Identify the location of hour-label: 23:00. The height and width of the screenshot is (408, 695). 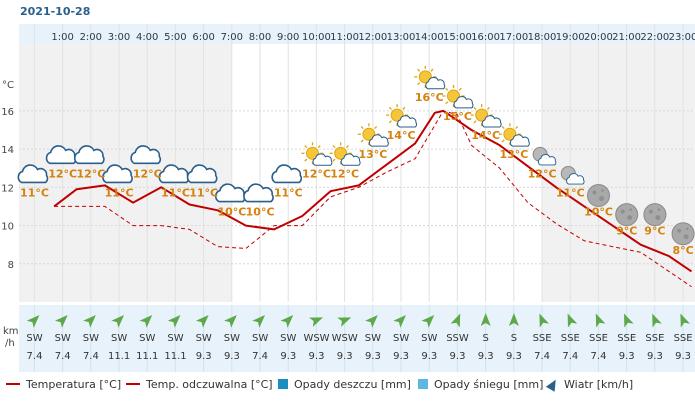
(682, 37).